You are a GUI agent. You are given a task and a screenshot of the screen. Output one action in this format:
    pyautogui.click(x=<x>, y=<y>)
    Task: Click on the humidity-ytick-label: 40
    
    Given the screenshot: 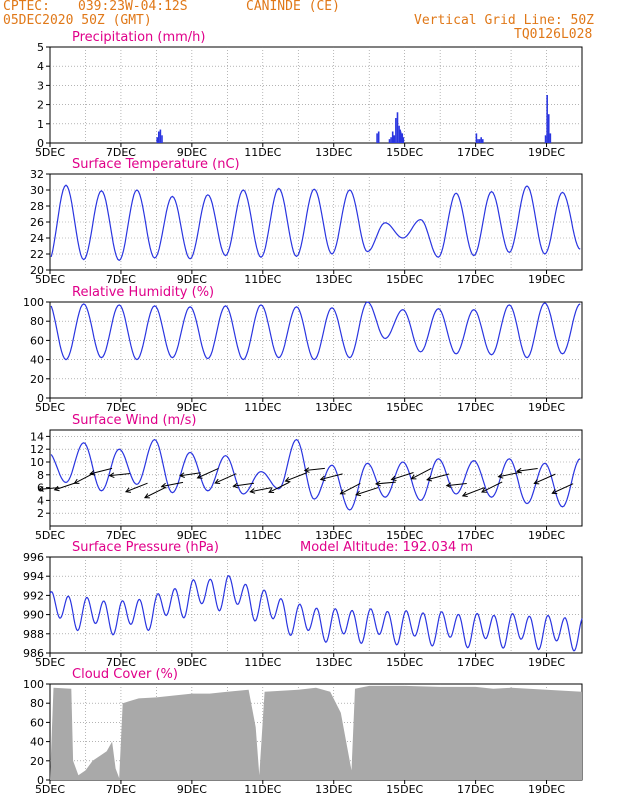 What is the action you would take?
    pyautogui.click(x=37, y=360)
    